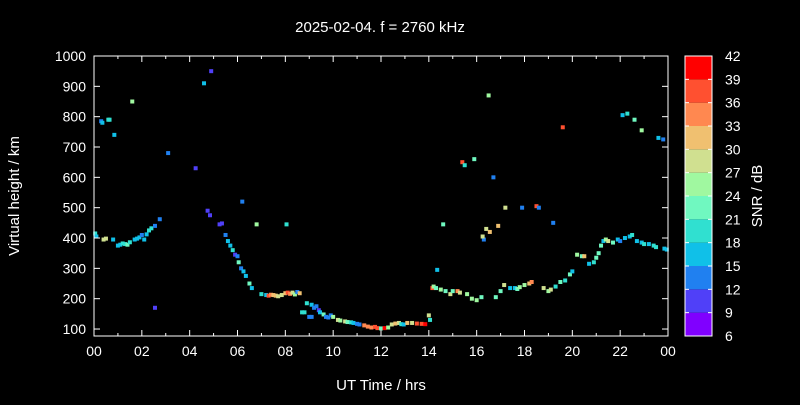 The width and height of the screenshot is (800, 405). I want to click on colorbar: 6 9 12 15 18 21 24 27 30 33 36 39 42, so click(712, 196).